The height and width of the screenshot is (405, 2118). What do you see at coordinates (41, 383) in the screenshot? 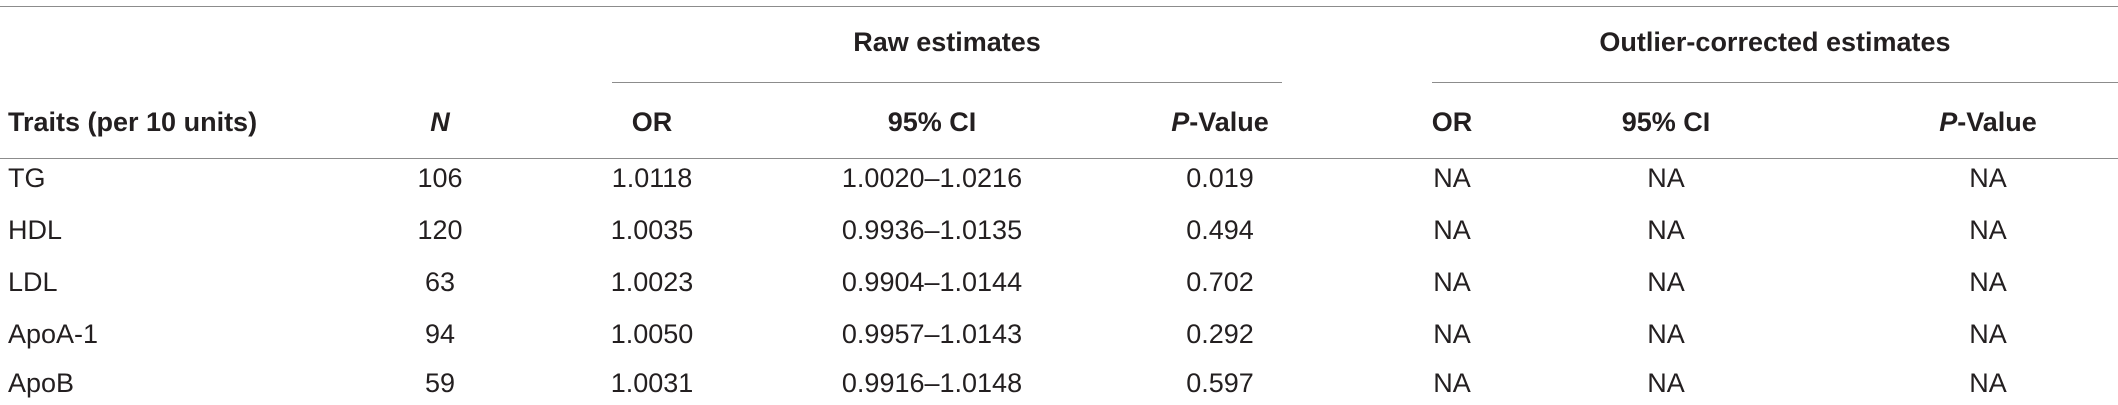
I see `cell-trait: ApoB` at bounding box center [41, 383].